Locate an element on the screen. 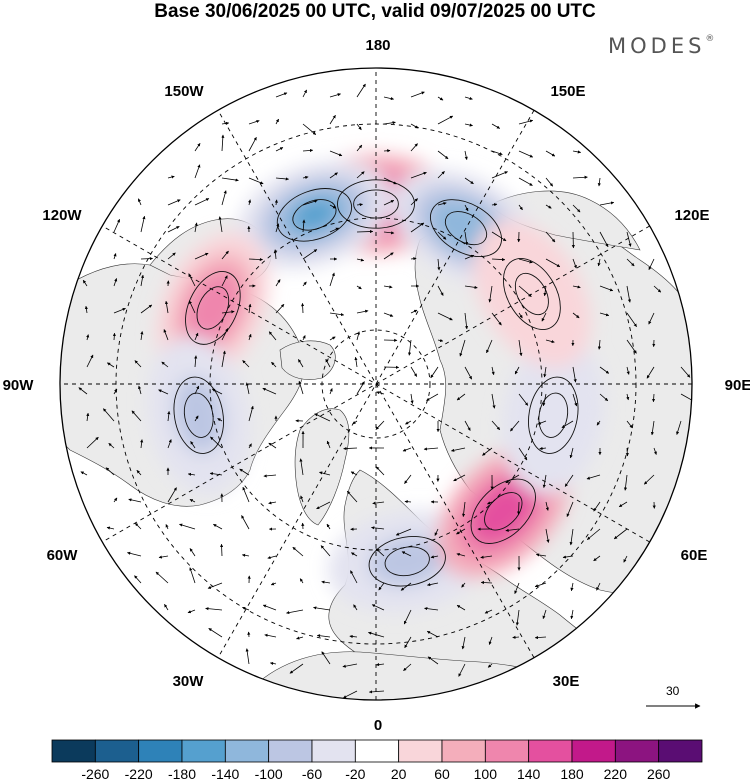 Image resolution: width=750 pixels, height=783 pixels. colorbar-tick-label: -60 is located at coordinates (312, 774).